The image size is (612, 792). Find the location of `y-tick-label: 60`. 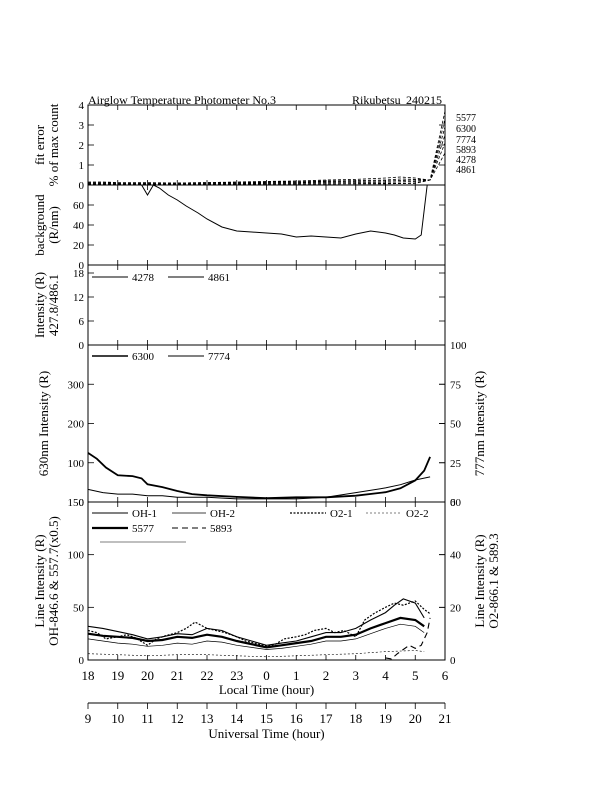

y-tick-label: 60 is located at coordinates (79, 206).